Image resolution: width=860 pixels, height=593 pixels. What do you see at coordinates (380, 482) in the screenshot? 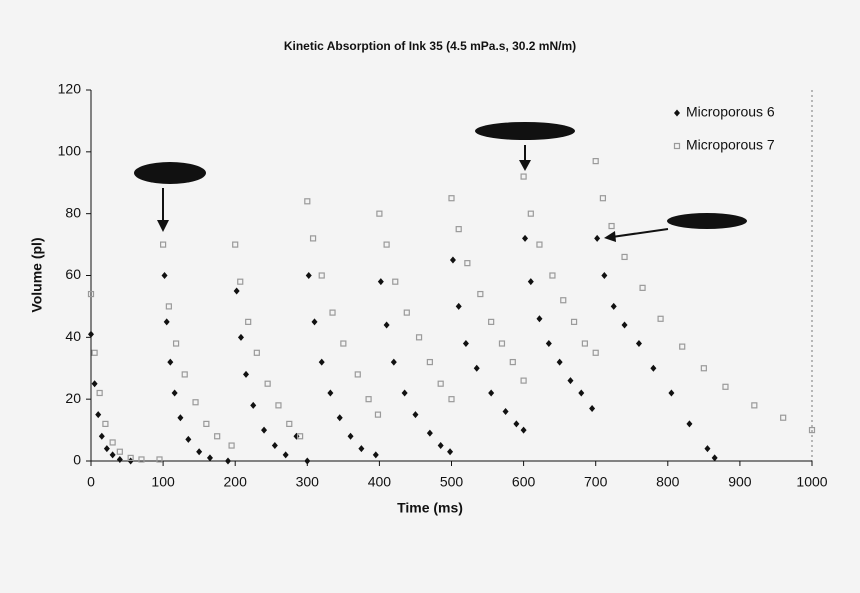
I see `x-tick-label: 400` at bounding box center [380, 482].